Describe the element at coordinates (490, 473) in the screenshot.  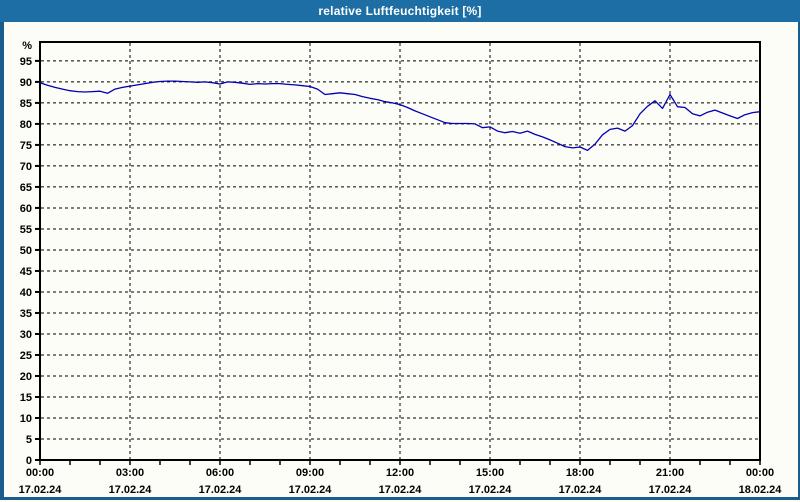
I see `x-tick-time-label: 15:00` at that location.